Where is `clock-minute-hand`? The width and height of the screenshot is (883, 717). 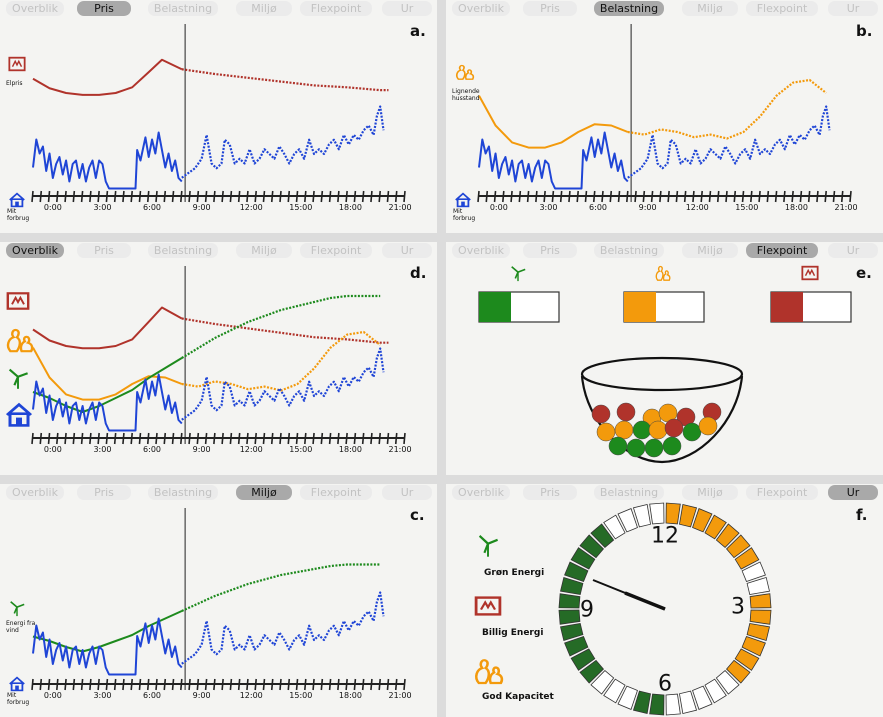
clock-minute-hand is located at coordinates (645, 601).